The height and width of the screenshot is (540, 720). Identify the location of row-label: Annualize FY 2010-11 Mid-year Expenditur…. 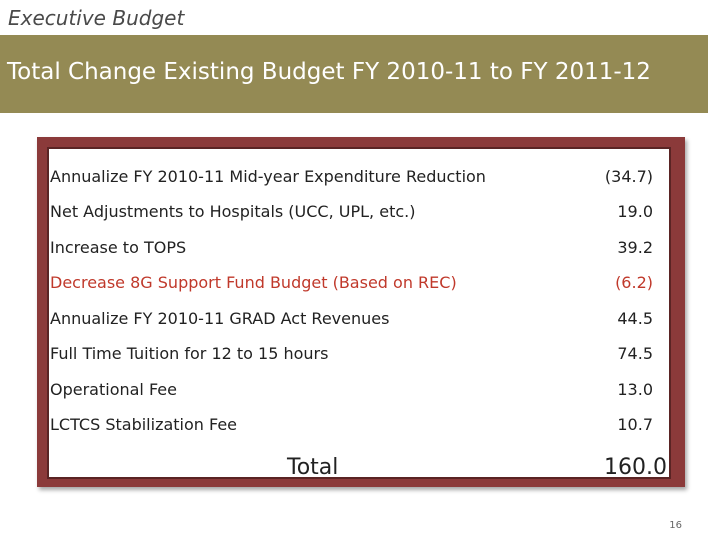
(268, 176).